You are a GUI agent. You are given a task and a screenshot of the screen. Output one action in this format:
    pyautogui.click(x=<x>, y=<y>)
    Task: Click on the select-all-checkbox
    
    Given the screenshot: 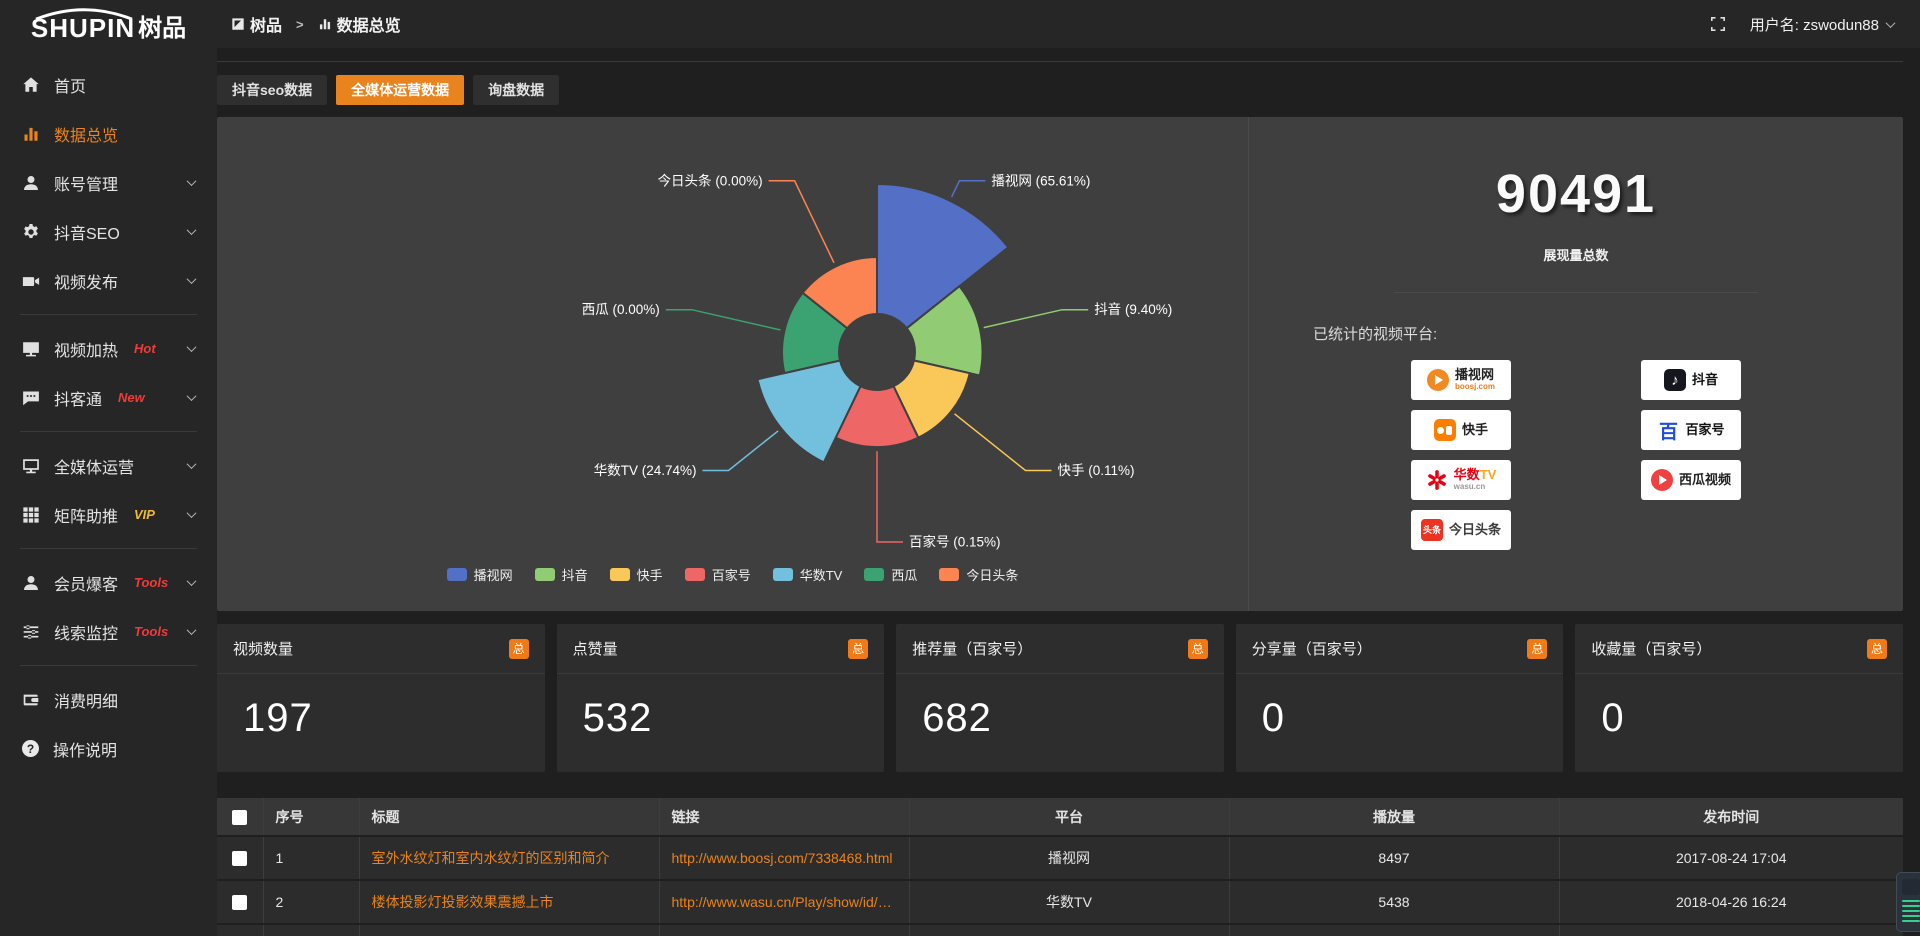 What is the action you would take?
    pyautogui.click(x=240, y=817)
    